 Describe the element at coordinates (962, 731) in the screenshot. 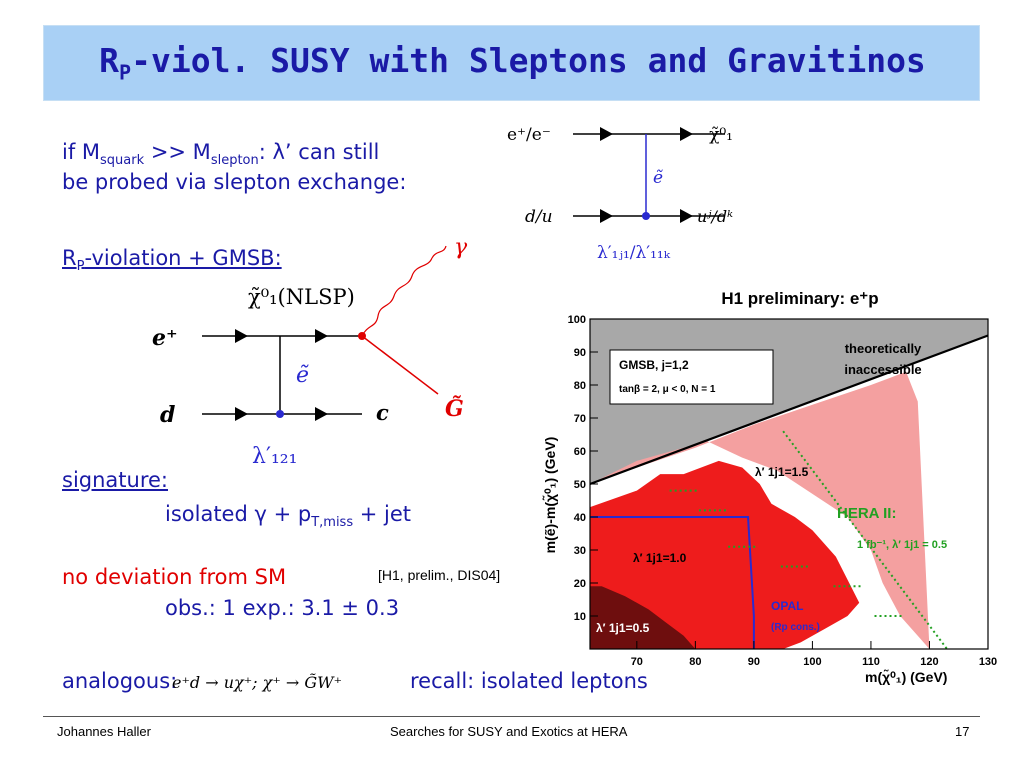

I see `footer-page: 17` at that location.